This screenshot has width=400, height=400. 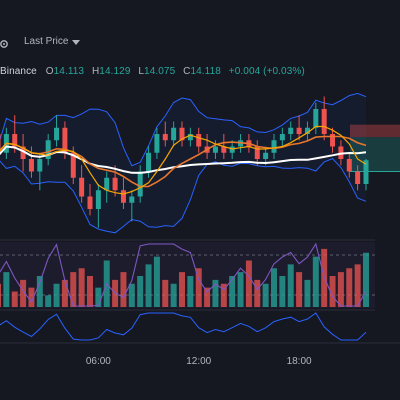 What do you see at coordinates (95, 71) in the screenshot?
I see `high-label: H` at bounding box center [95, 71].